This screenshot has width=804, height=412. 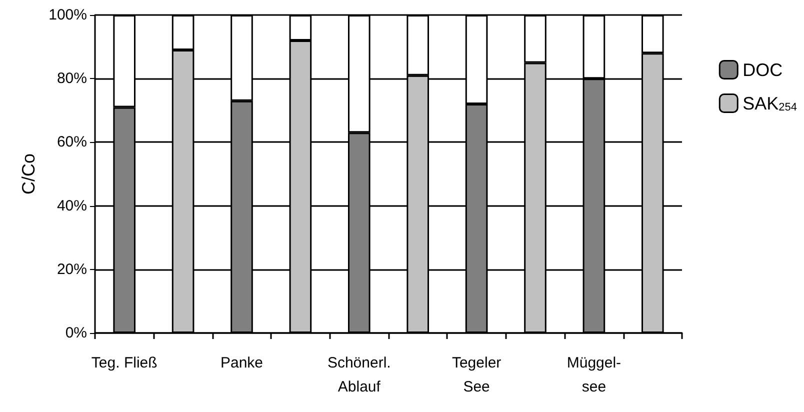 What do you see at coordinates (71, 79) in the screenshot?
I see `y-tick-label: 80%` at bounding box center [71, 79].